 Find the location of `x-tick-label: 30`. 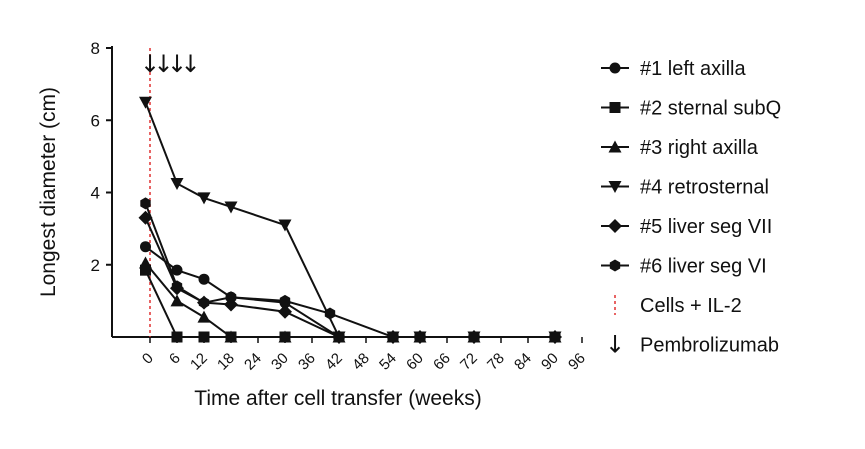

x-tick-label: 30 is located at coordinates (280, 362).